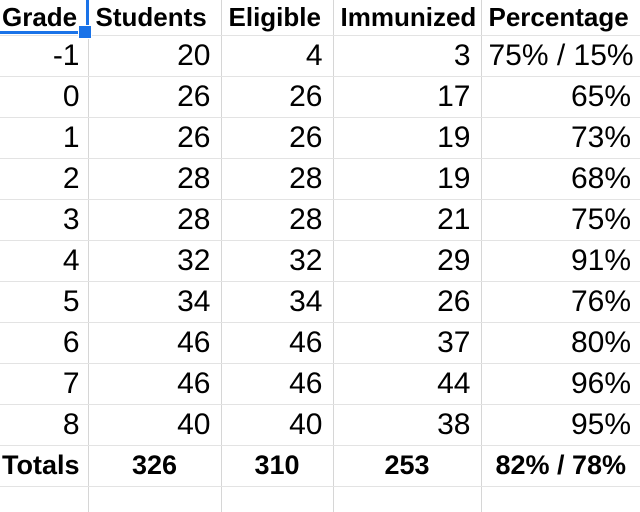 The image size is (640, 512). I want to click on table-row: 3 28 28 21 75%, so click(320, 220).